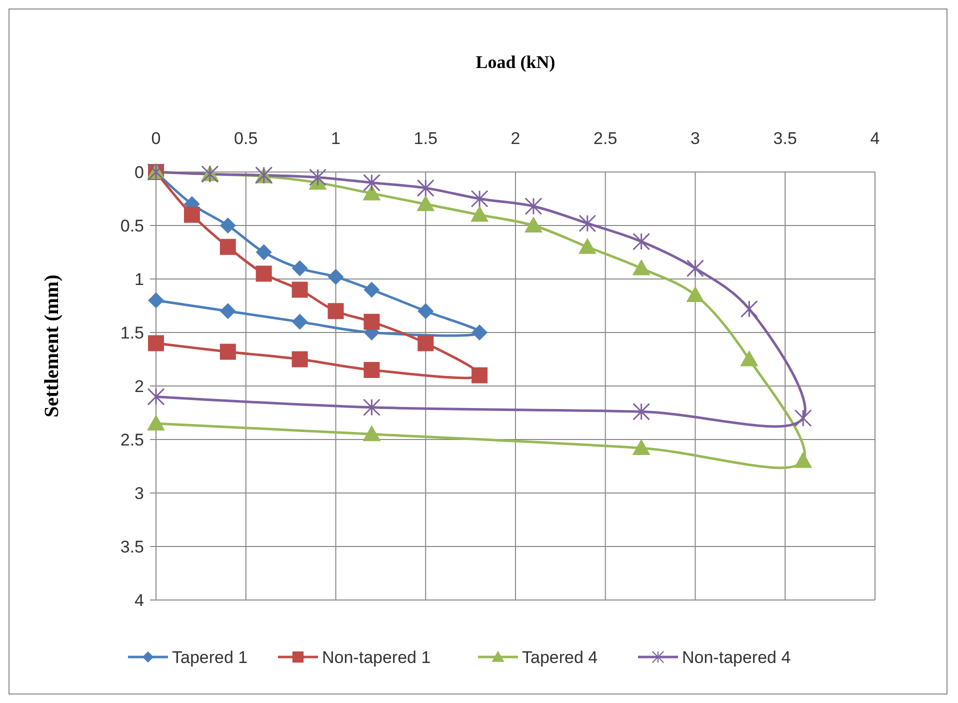 The height and width of the screenshot is (703, 958). What do you see at coordinates (426, 138) in the screenshot?
I see `x-tick-label: 1.5` at bounding box center [426, 138].